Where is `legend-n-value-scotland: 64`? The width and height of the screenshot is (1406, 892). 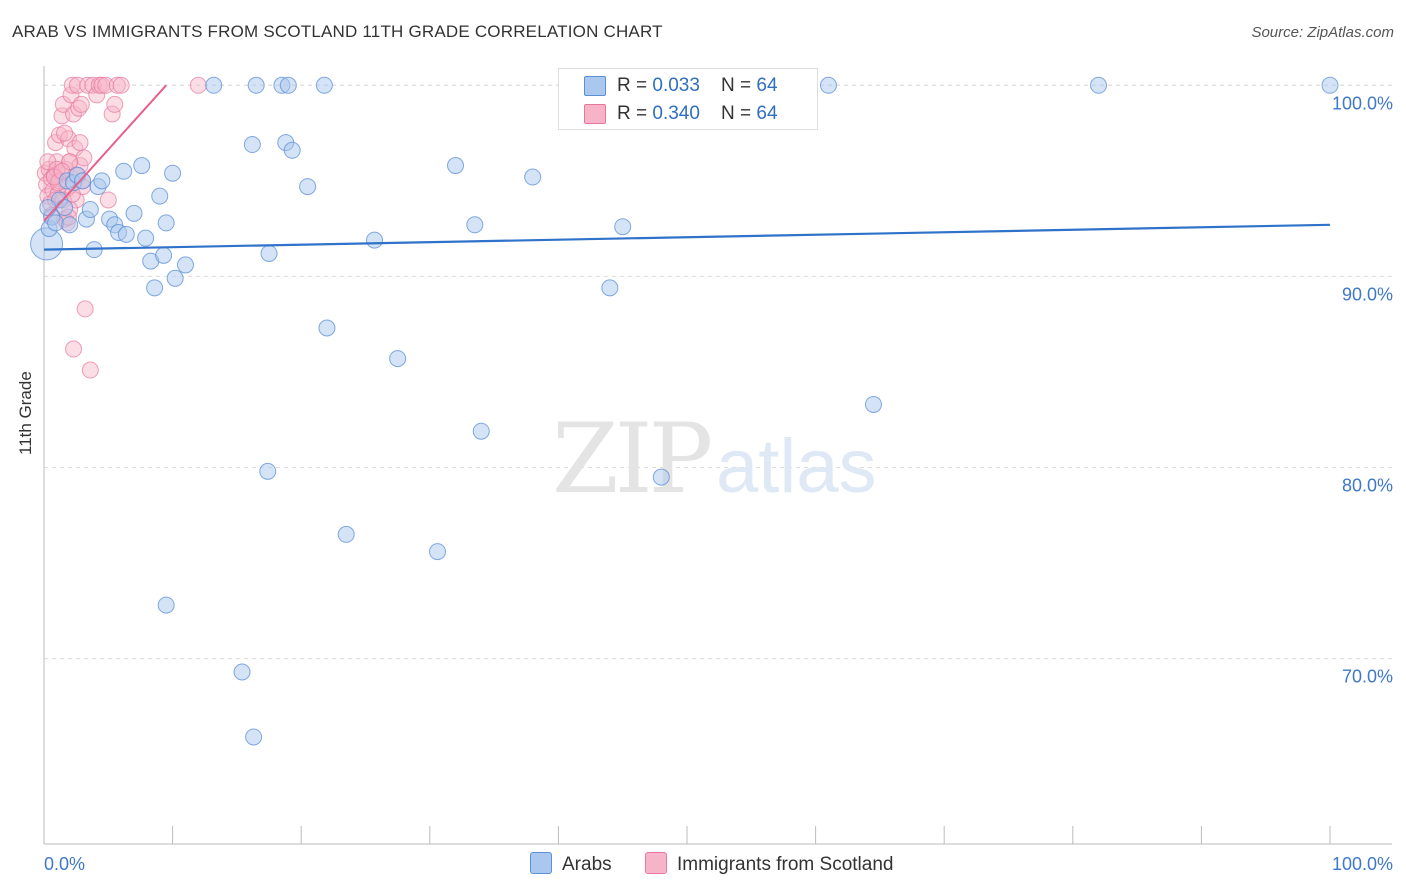
legend-n-value-scotland: 64 is located at coordinates (767, 113).